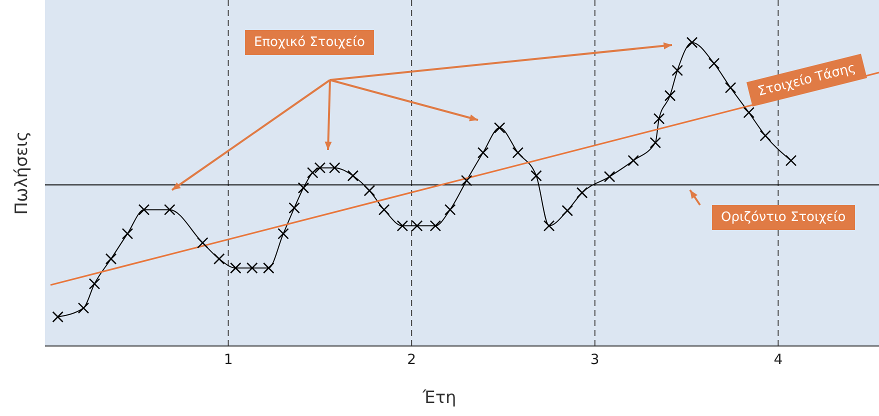 The image size is (879, 416). What do you see at coordinates (778, 360) in the screenshot?
I see `x-tick-label: 4` at bounding box center [778, 360].